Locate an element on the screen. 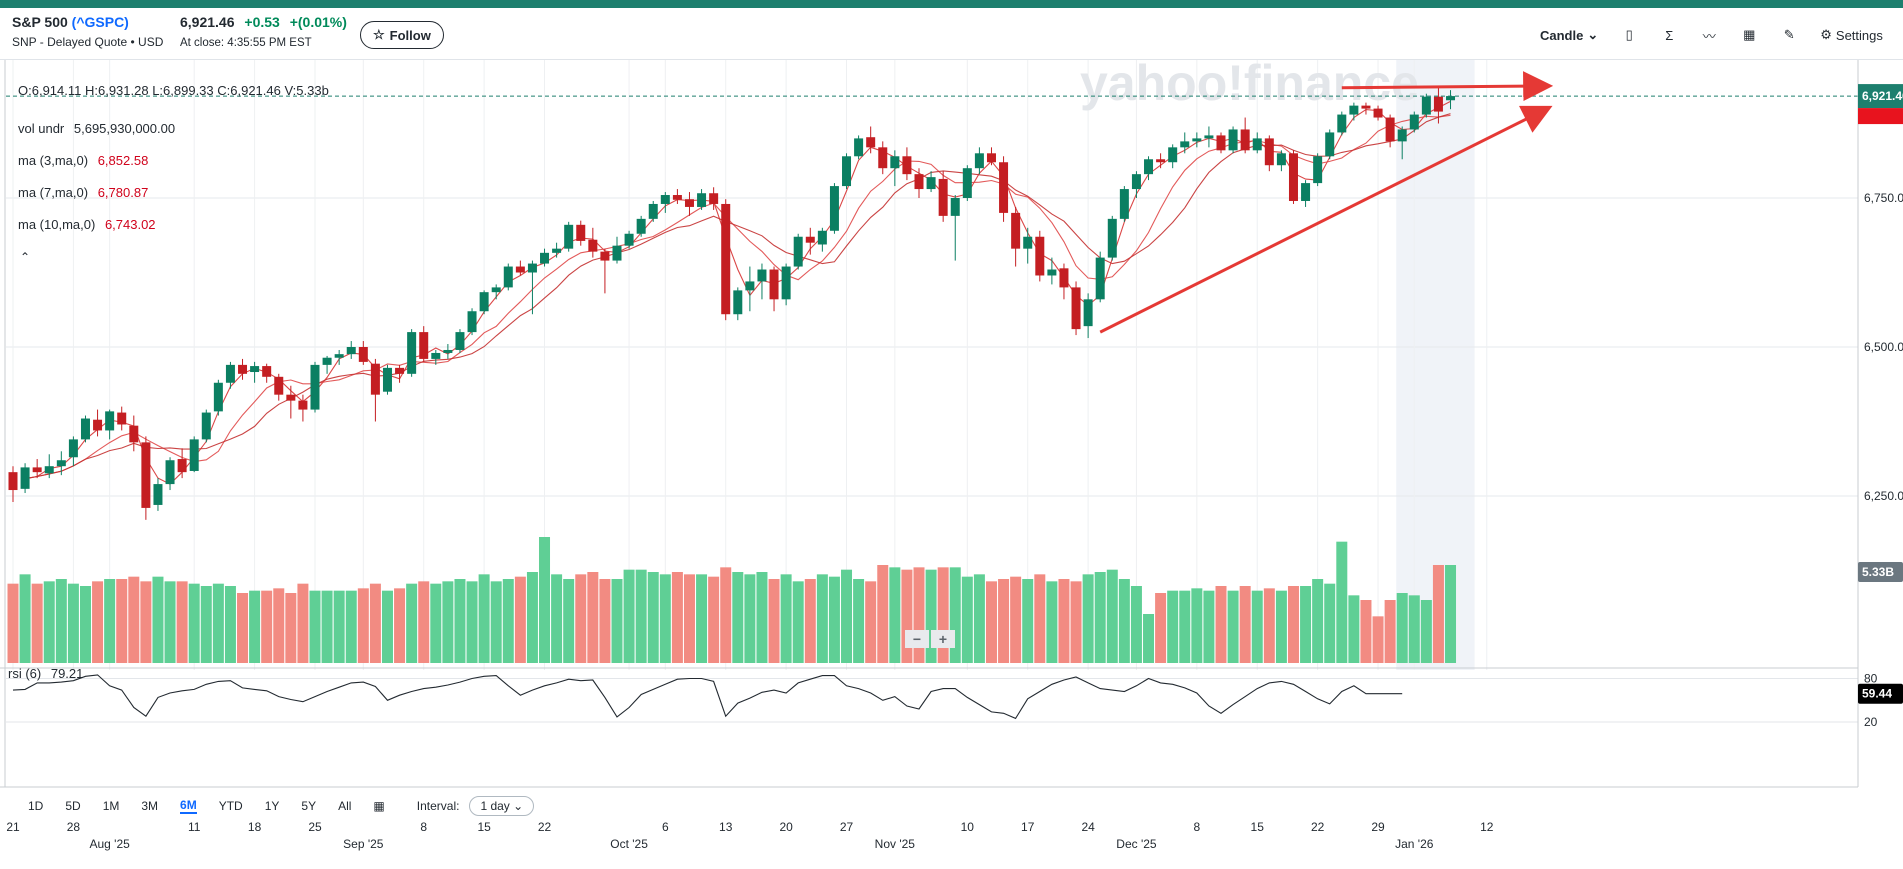 The width and height of the screenshot is (1903, 869). ma7-value: 6,780.87 is located at coordinates (123, 192).